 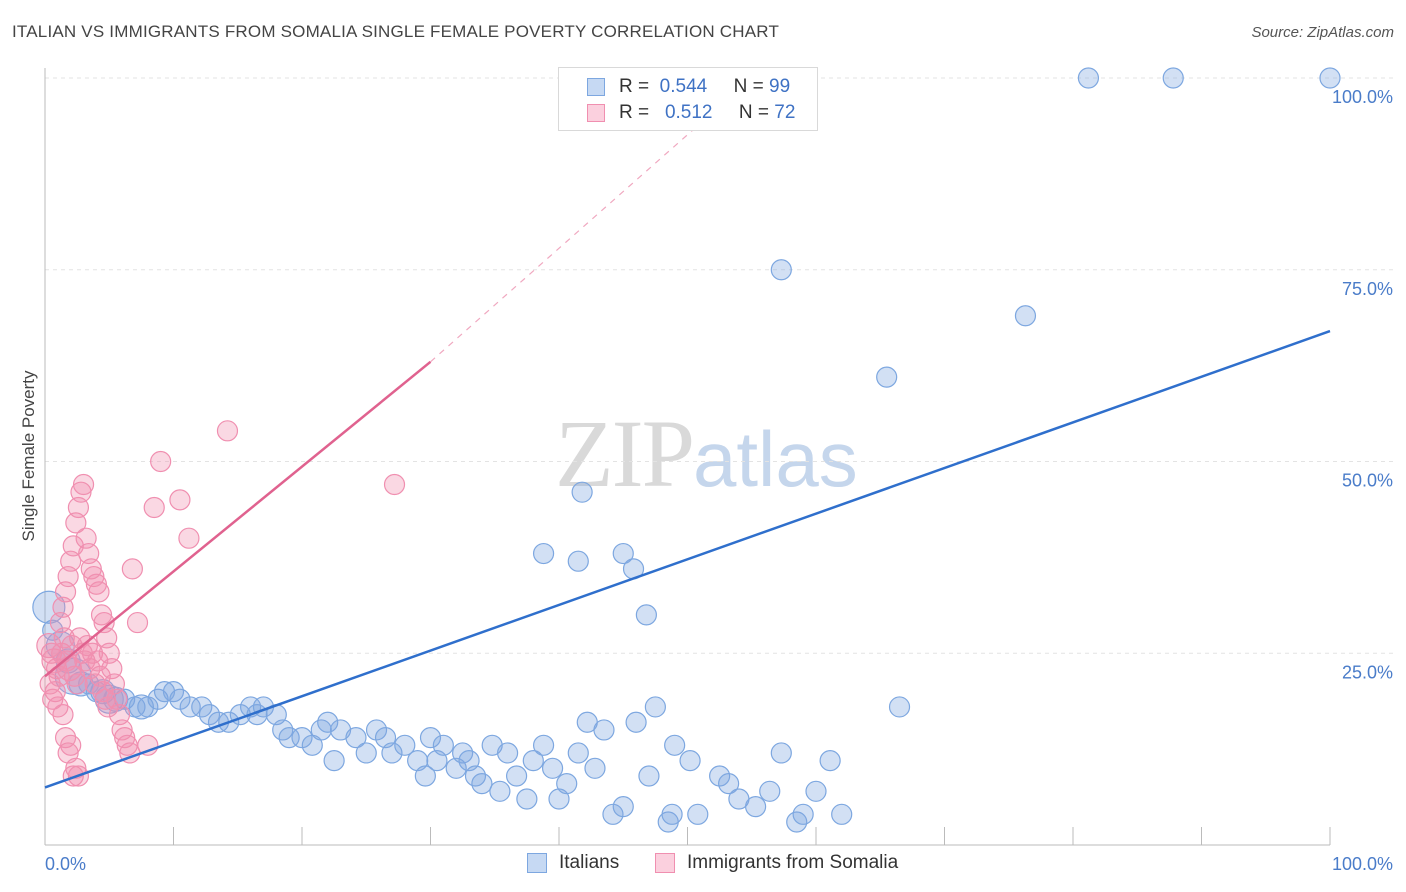 I want to click on legend-item-italians: Italians, so click(x=573, y=863).